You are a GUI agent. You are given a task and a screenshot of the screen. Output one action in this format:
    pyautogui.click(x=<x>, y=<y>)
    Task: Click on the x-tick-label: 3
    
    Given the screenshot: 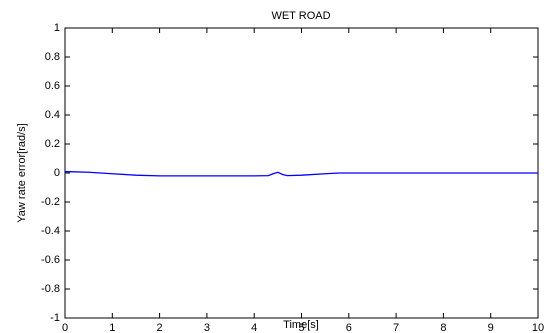 What is the action you would take?
    pyautogui.click(x=207, y=327)
    